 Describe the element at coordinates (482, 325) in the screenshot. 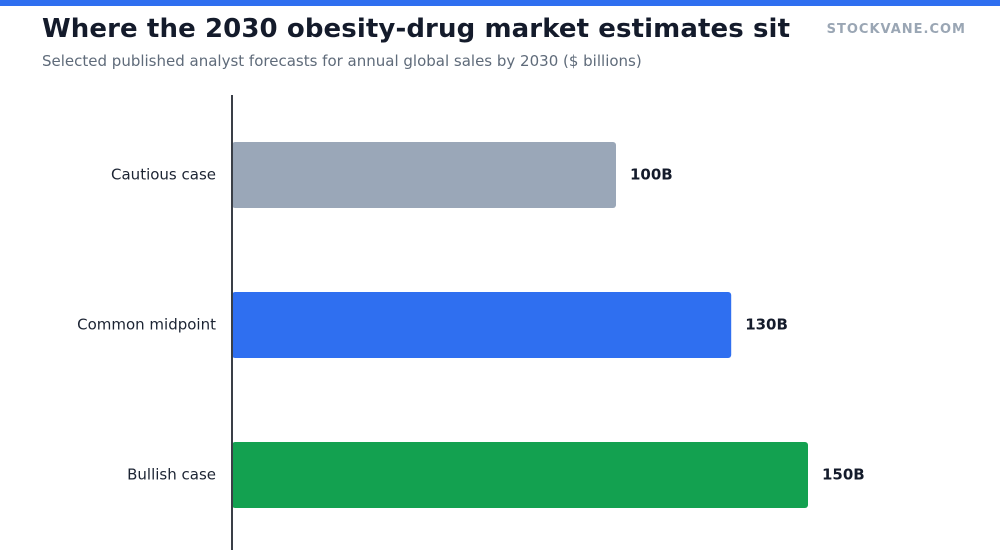

I see `bar-common-midpoint` at that location.